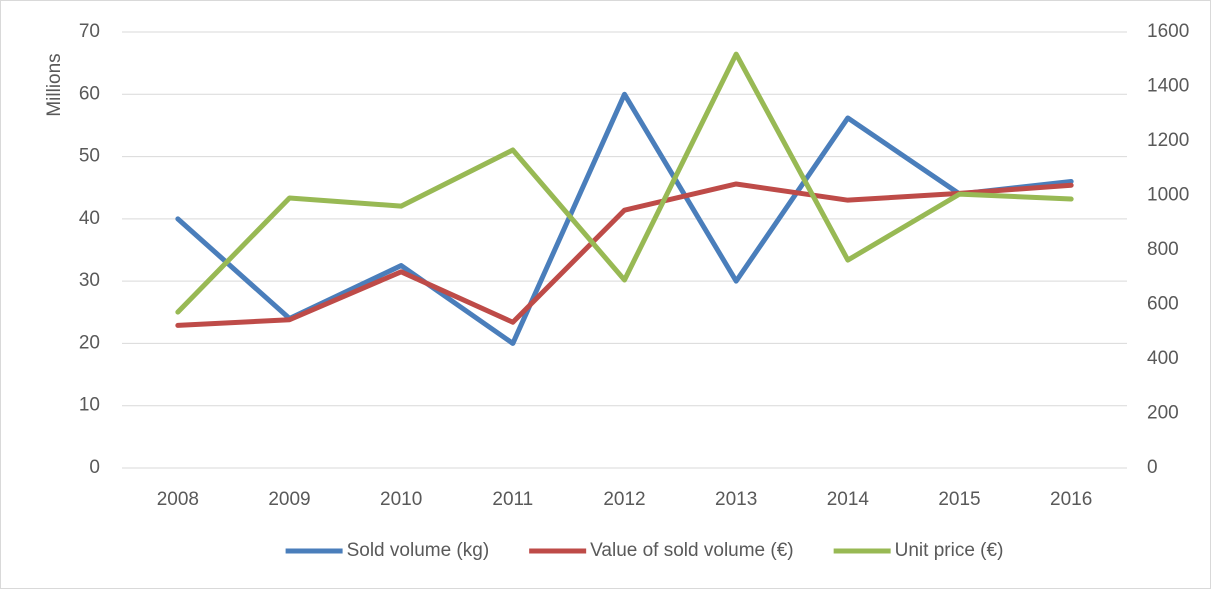 The image size is (1213, 590). What do you see at coordinates (848, 499) in the screenshot?
I see `x-tick-label: 2014` at bounding box center [848, 499].